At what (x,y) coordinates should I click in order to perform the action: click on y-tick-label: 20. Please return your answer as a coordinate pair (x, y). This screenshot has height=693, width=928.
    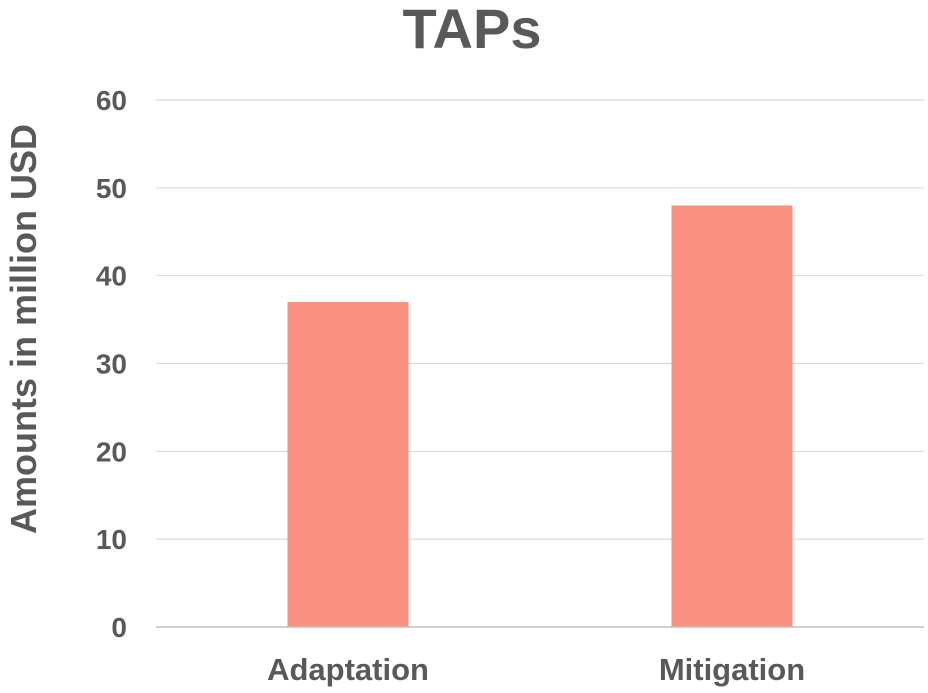
    Looking at the image, I should click on (111, 451).